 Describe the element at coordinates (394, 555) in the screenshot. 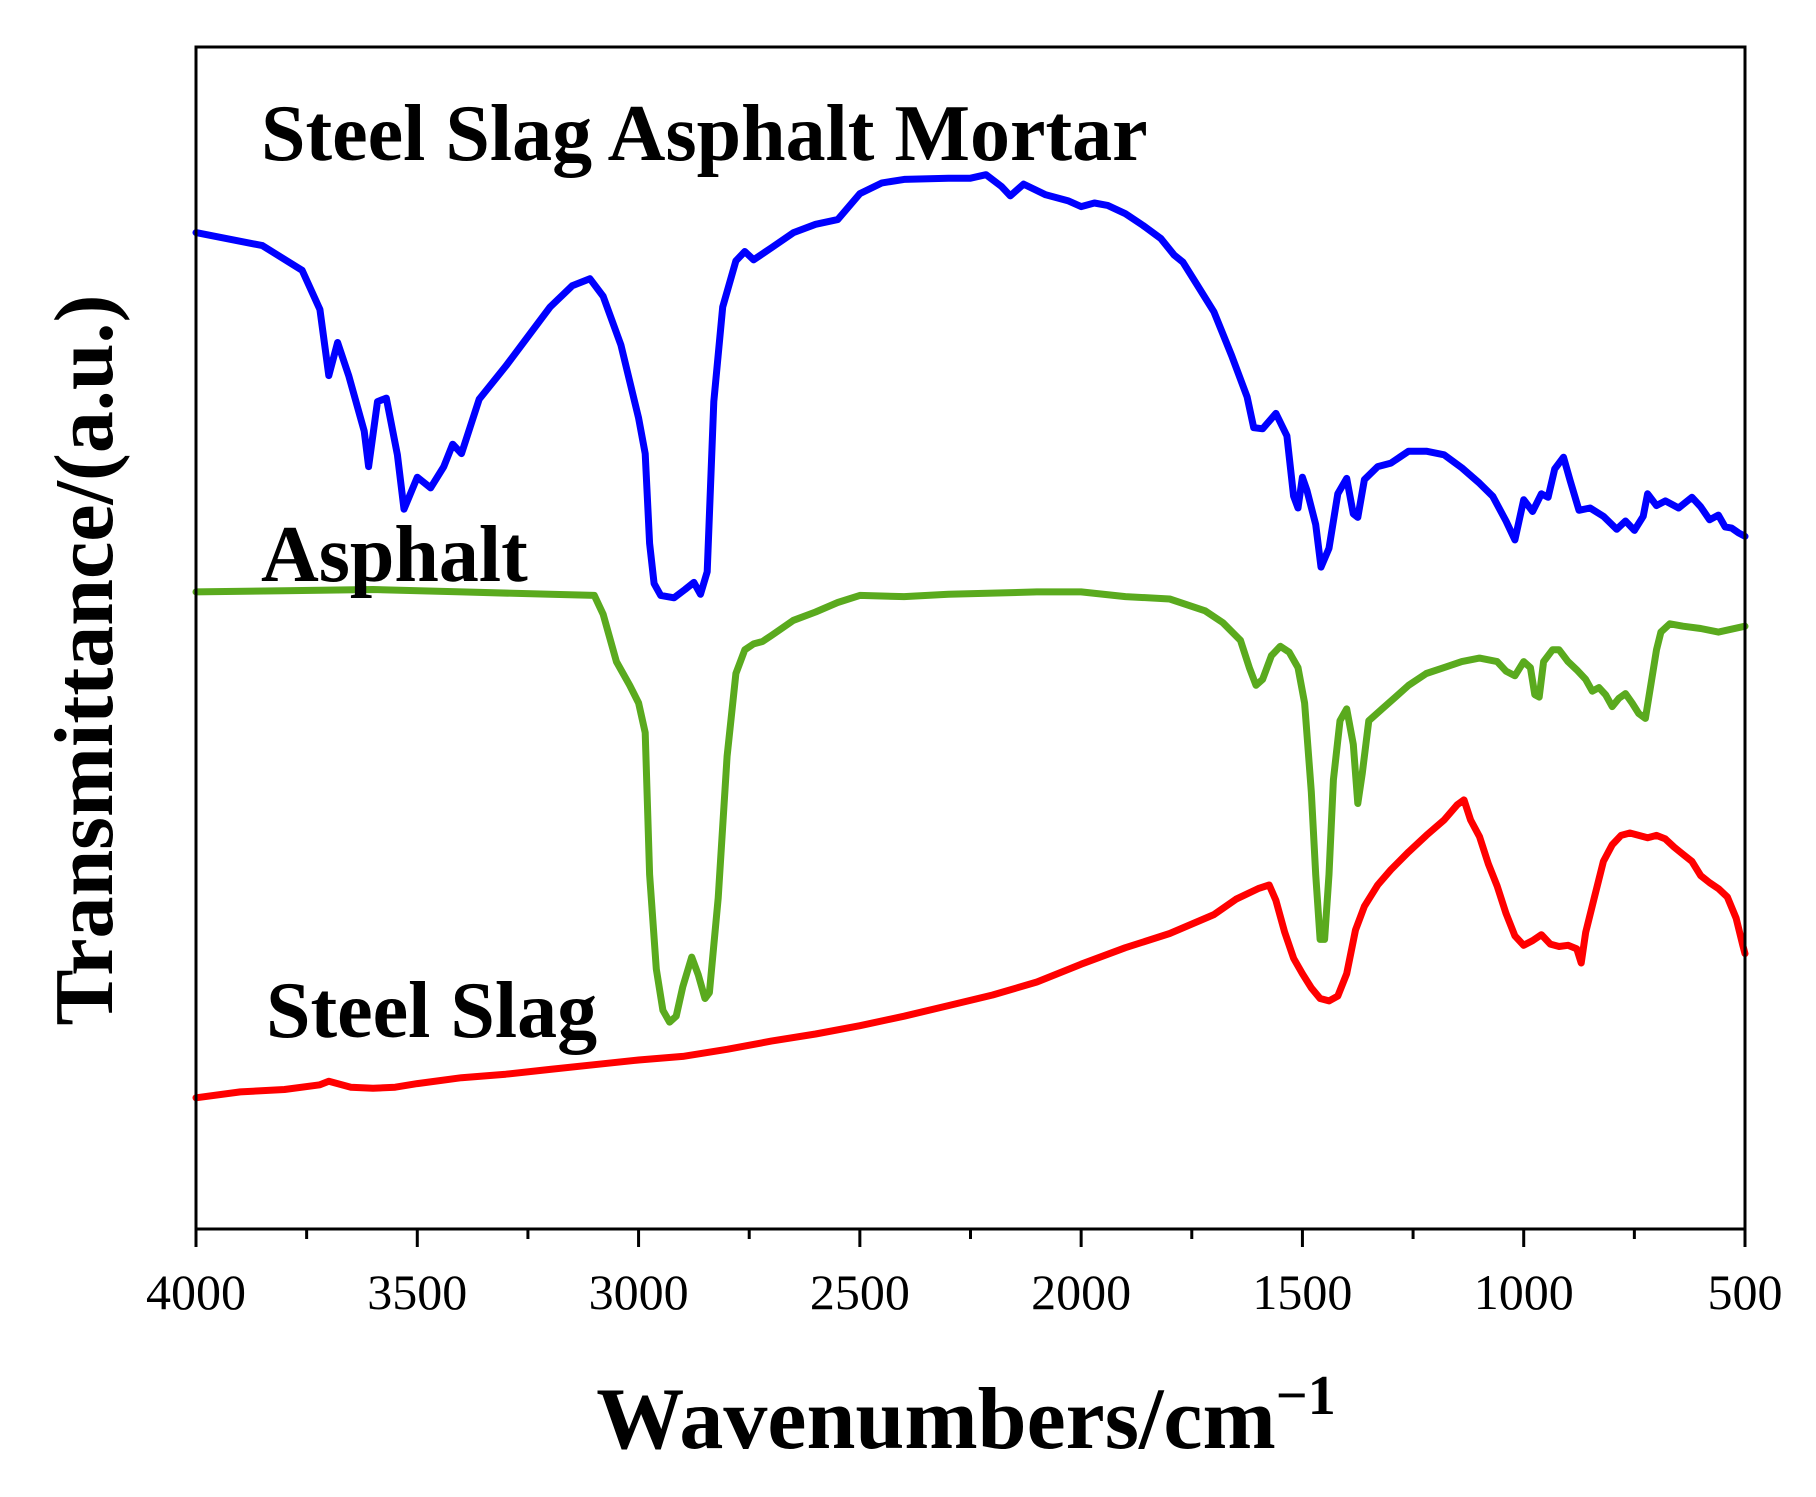

I see `series-label-asphalt: Asphalt` at that location.